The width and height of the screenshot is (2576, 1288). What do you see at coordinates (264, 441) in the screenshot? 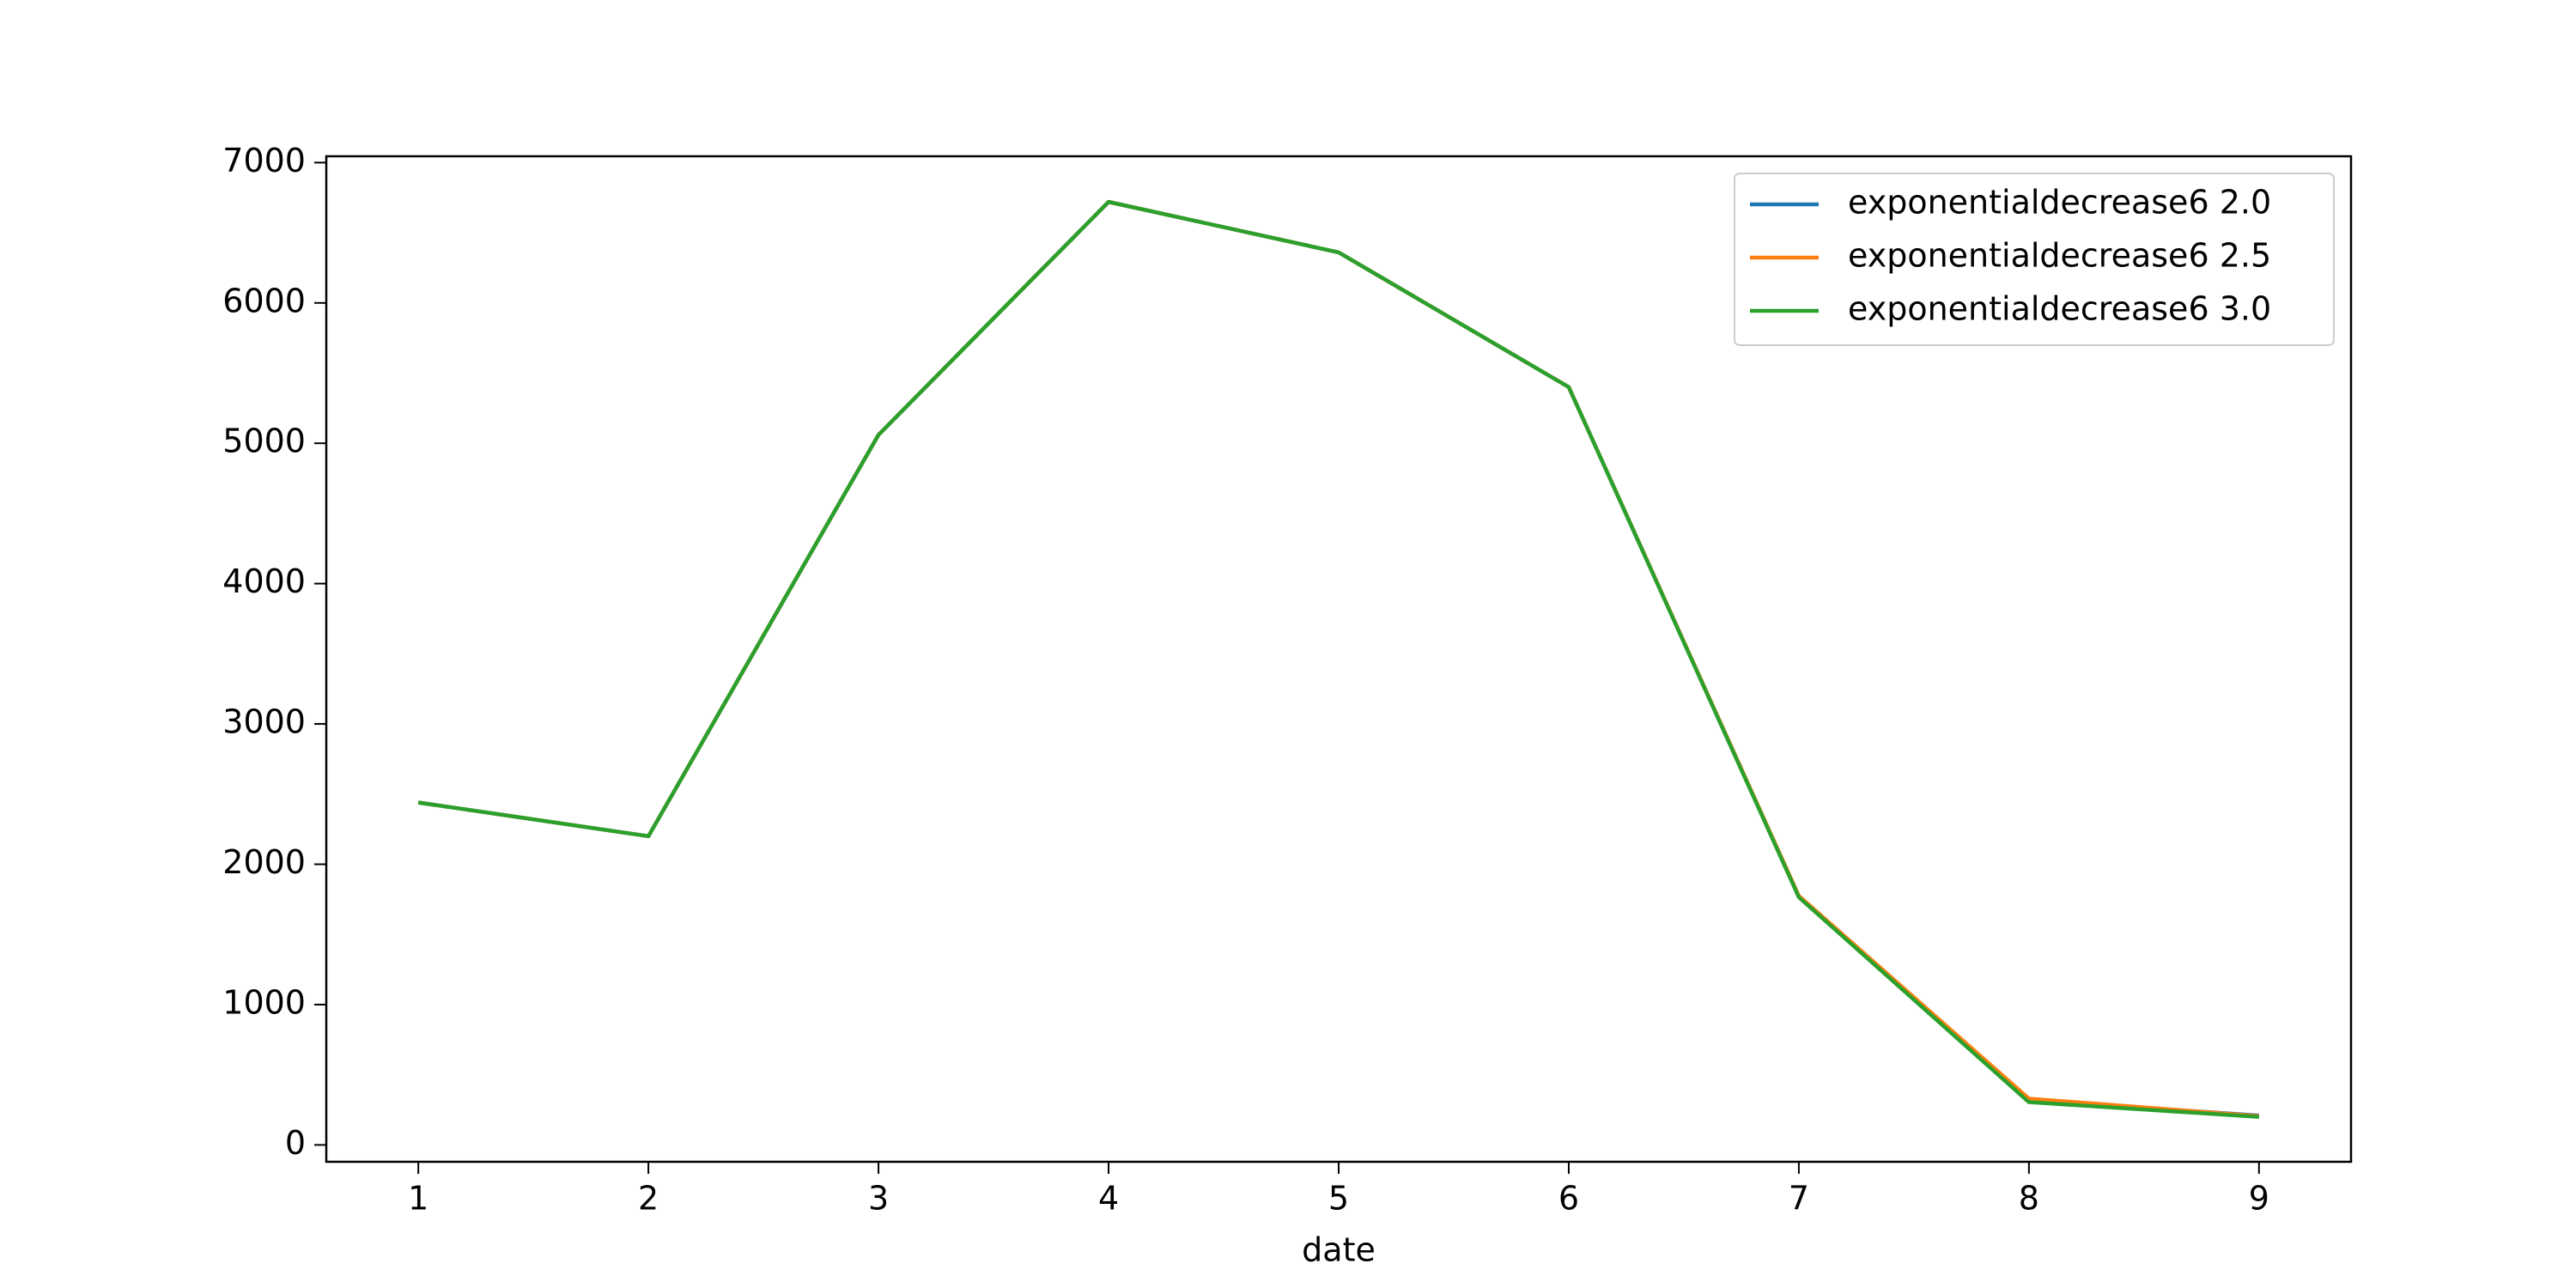
I see `y-tick-label: 5000` at bounding box center [264, 441].